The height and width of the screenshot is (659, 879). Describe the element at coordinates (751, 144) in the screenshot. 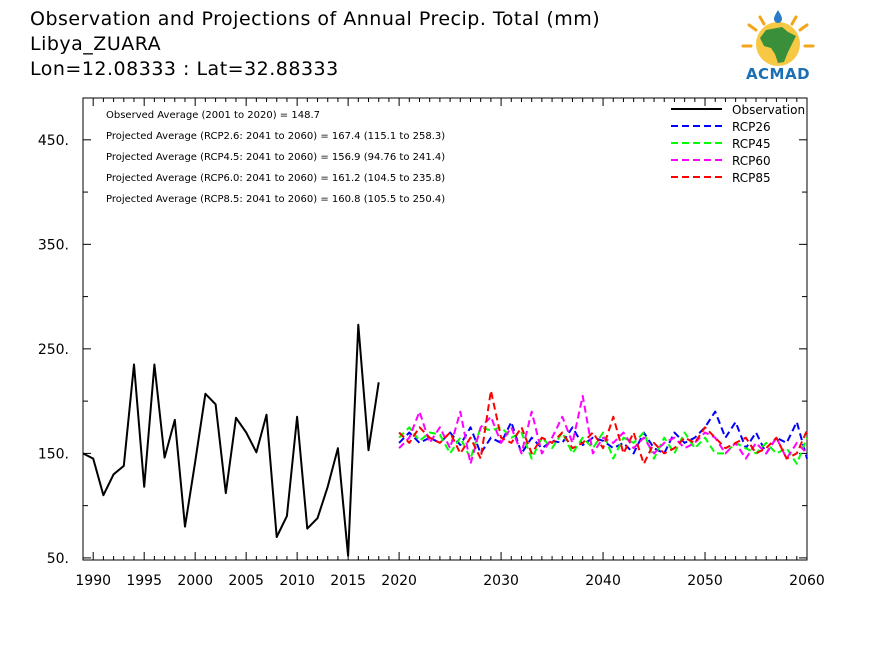

I see `legend-label: RCP45` at that location.